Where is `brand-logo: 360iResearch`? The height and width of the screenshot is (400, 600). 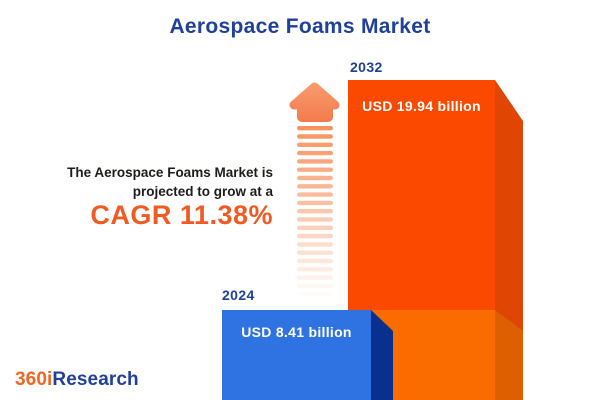 brand-logo: 360iResearch is located at coordinates (77, 380).